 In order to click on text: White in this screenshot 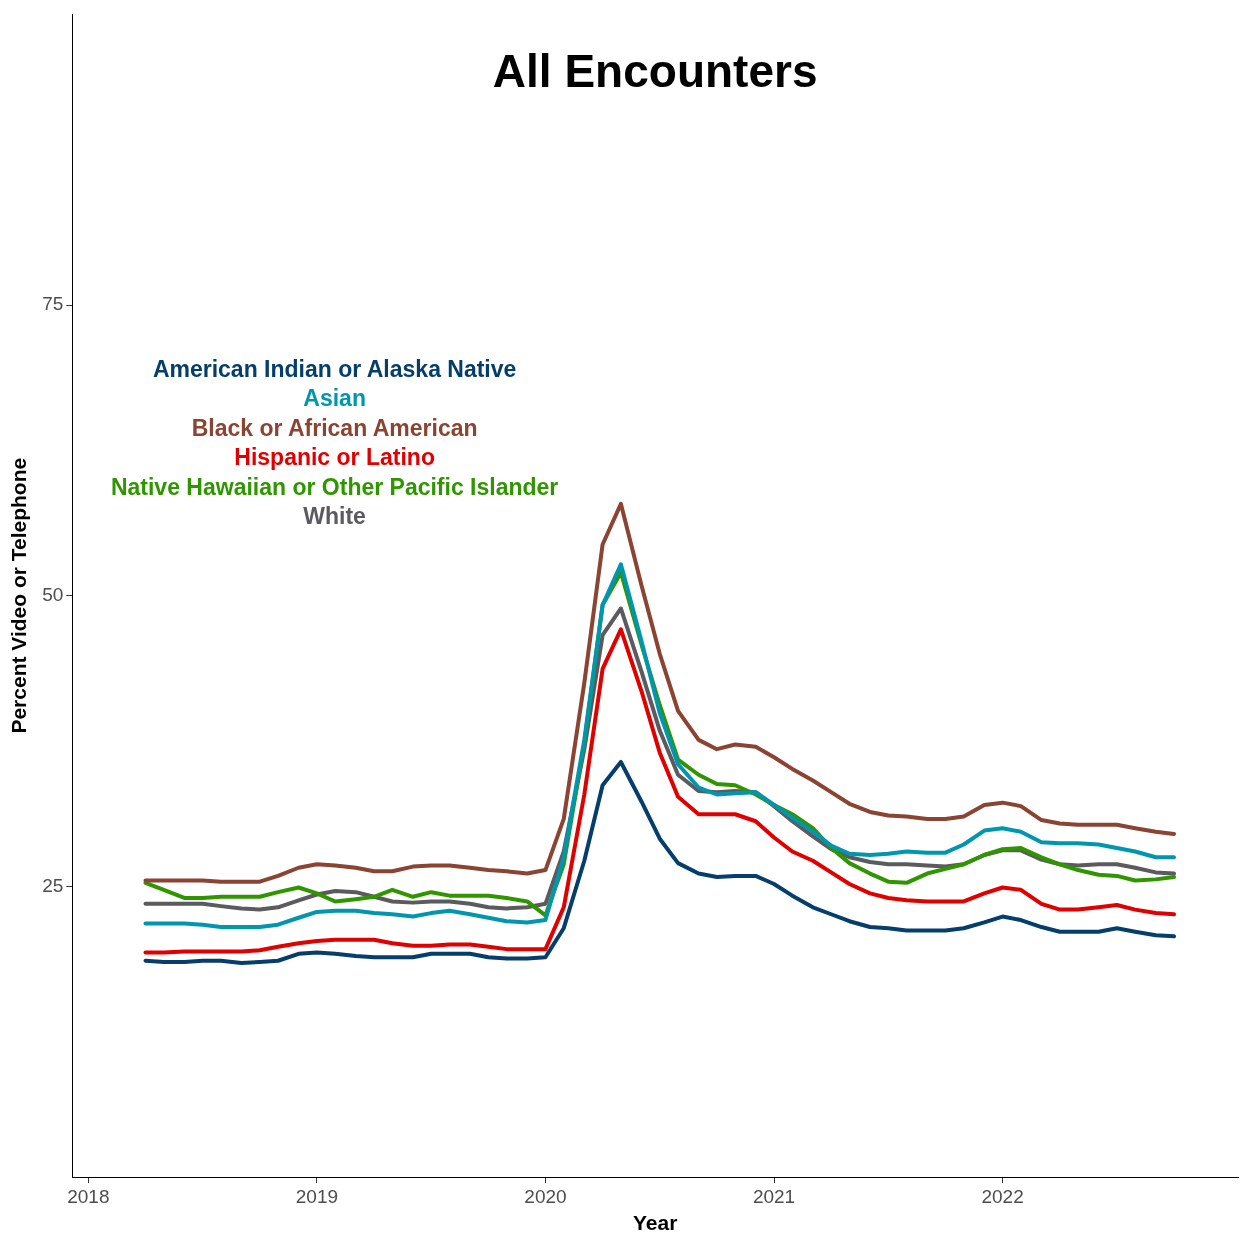, I will do `click(334, 516)`.